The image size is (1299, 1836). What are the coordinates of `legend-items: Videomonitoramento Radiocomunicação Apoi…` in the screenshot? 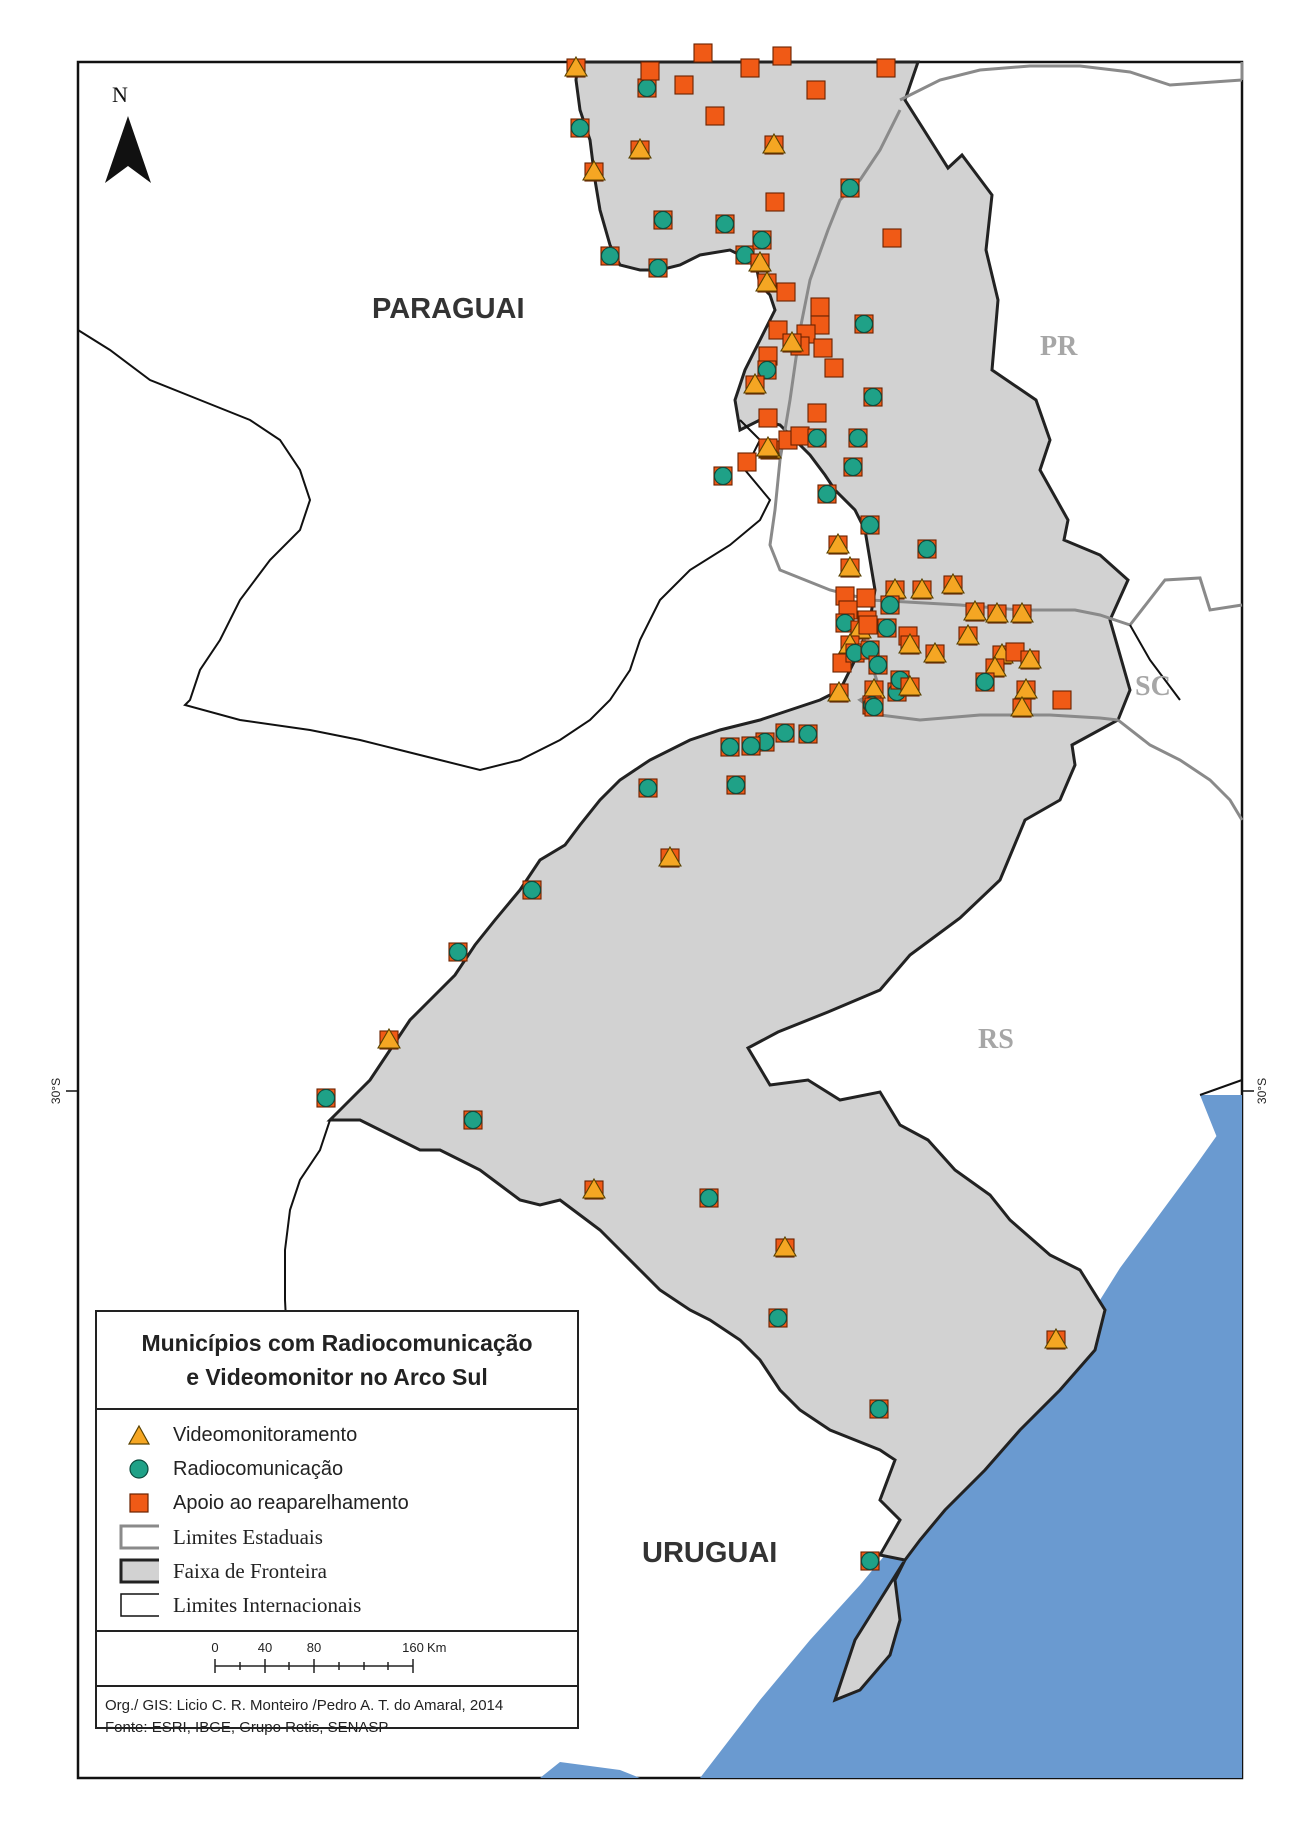 It's located at (337, 1521).